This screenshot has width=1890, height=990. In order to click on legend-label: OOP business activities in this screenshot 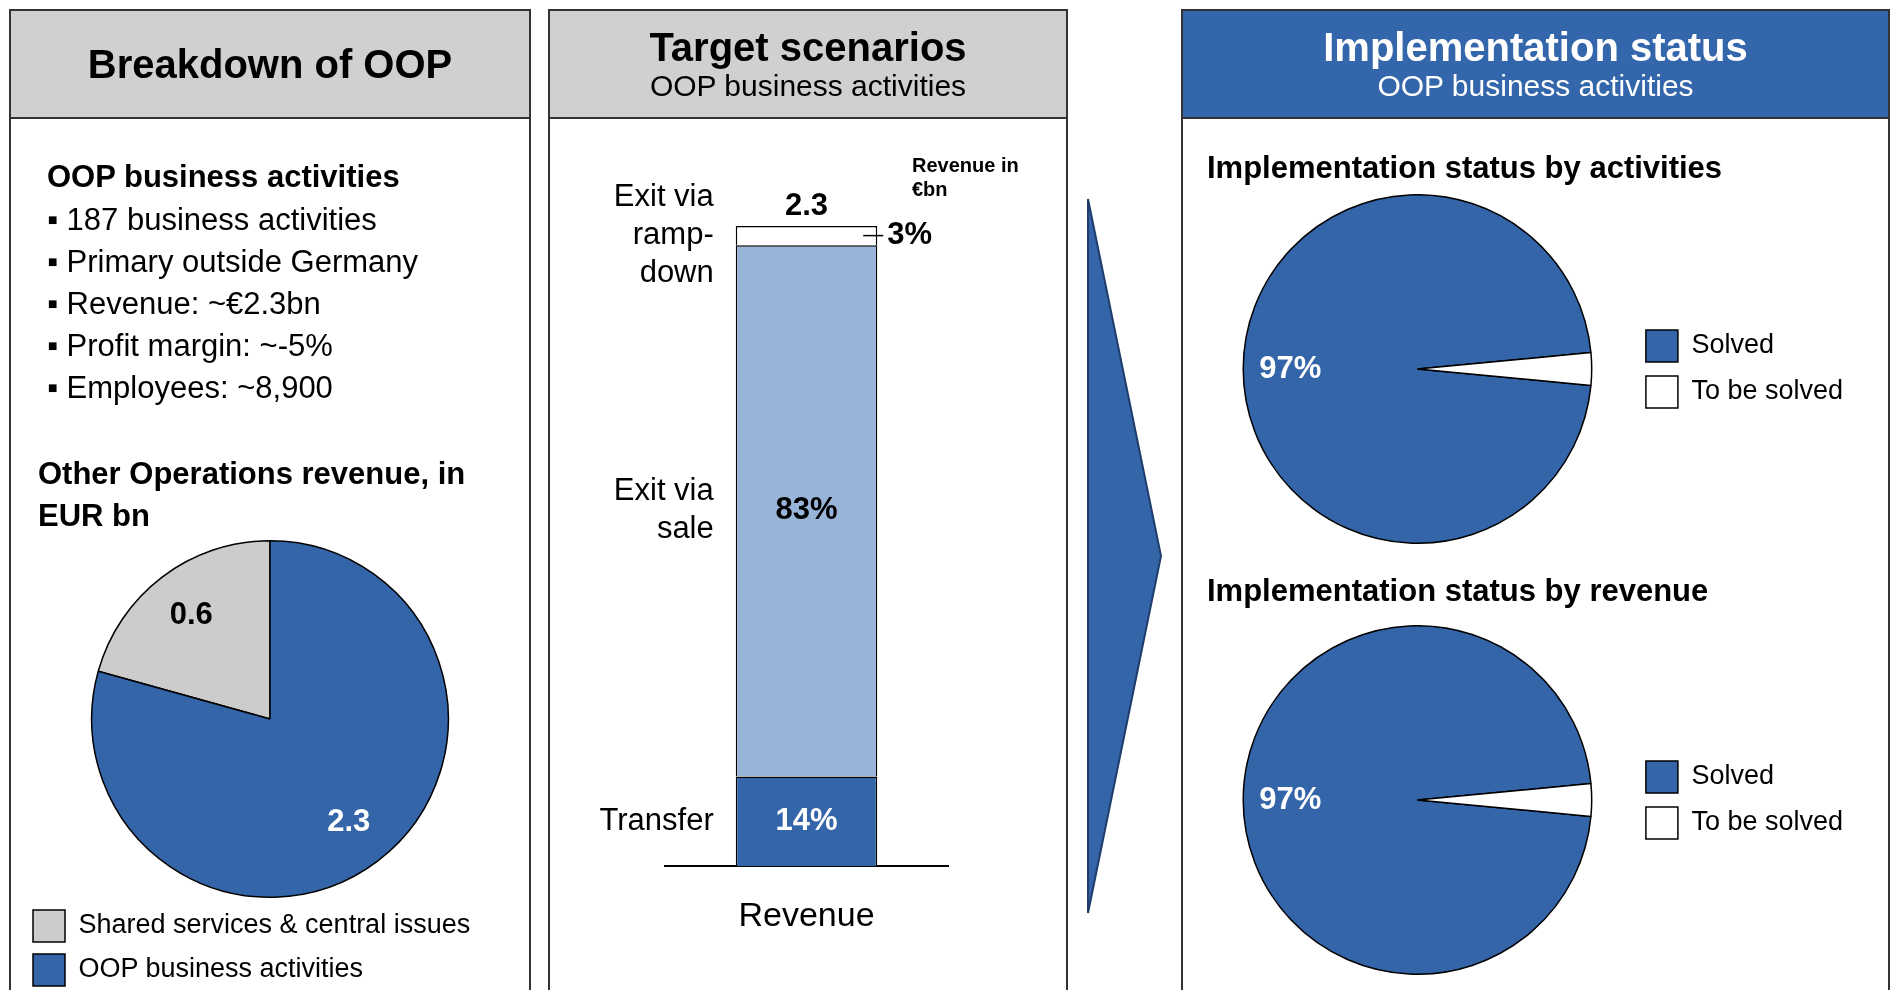, I will do `click(221, 968)`.